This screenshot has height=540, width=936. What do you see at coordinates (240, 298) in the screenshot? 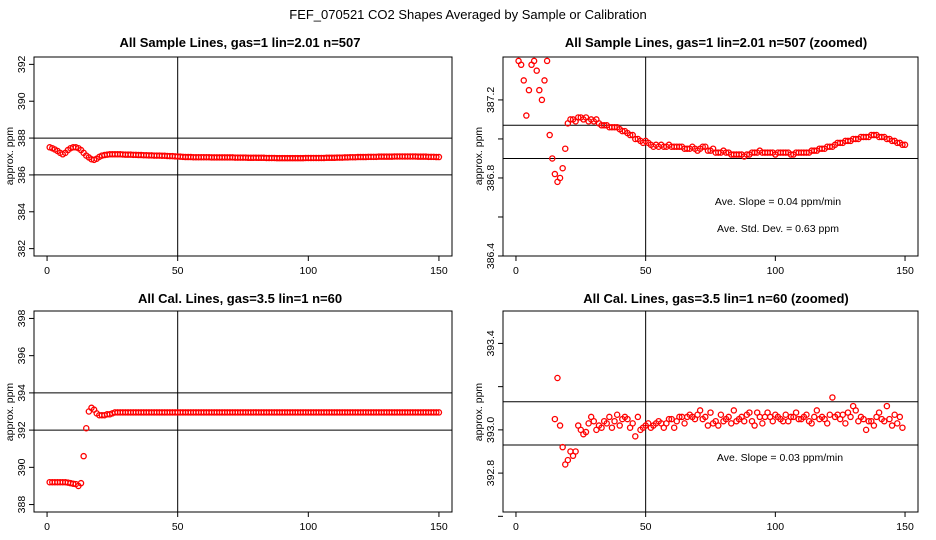
I see `panel-title: All Cal. Lines, gas=3.5 lin=1 n=60` at bounding box center [240, 298].